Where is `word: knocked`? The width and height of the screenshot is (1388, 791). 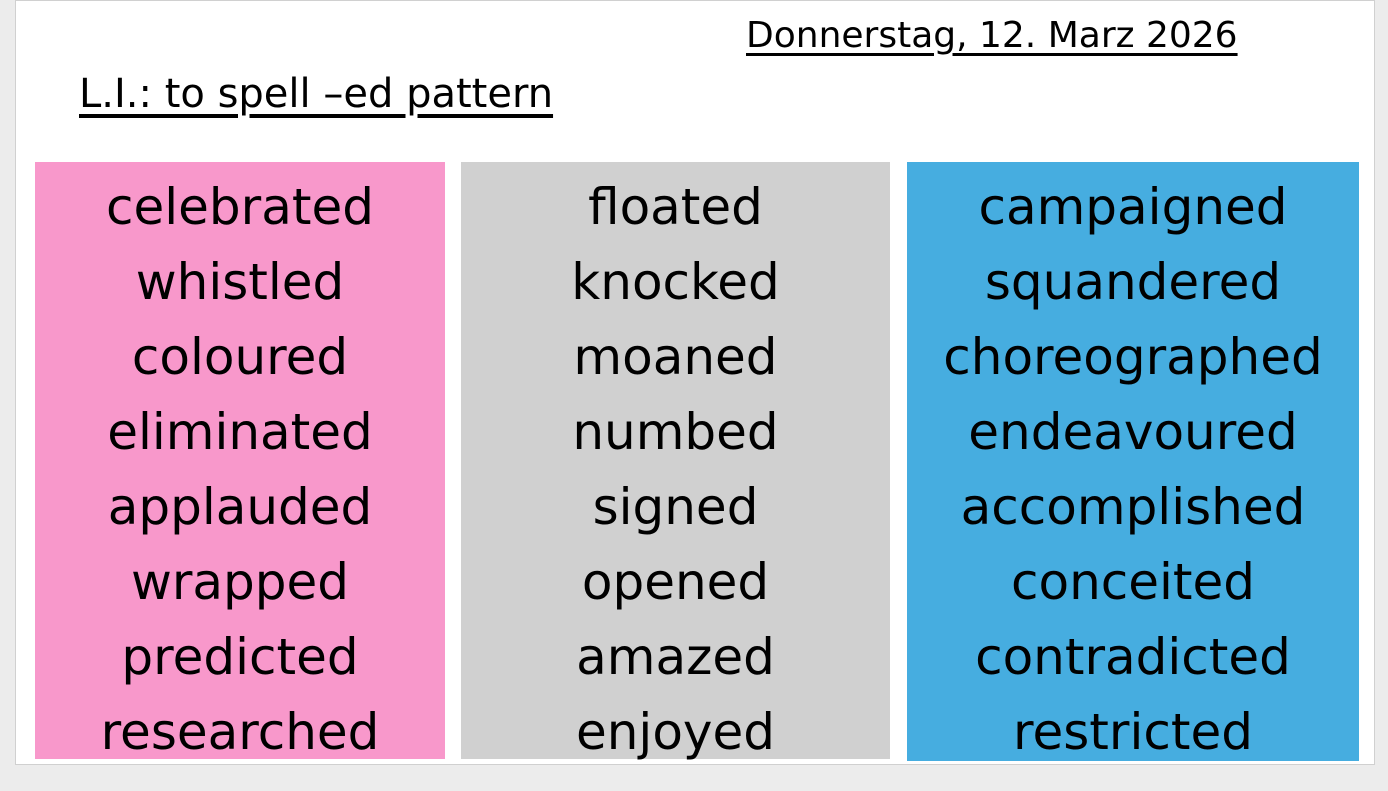
word: knocked is located at coordinates (675, 282).